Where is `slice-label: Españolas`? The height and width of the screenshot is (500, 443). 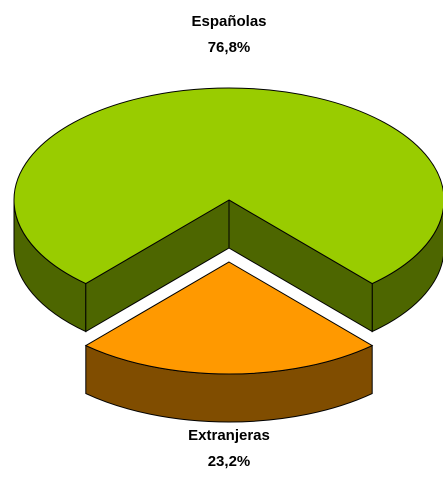 slice-label: Españolas is located at coordinates (228, 21).